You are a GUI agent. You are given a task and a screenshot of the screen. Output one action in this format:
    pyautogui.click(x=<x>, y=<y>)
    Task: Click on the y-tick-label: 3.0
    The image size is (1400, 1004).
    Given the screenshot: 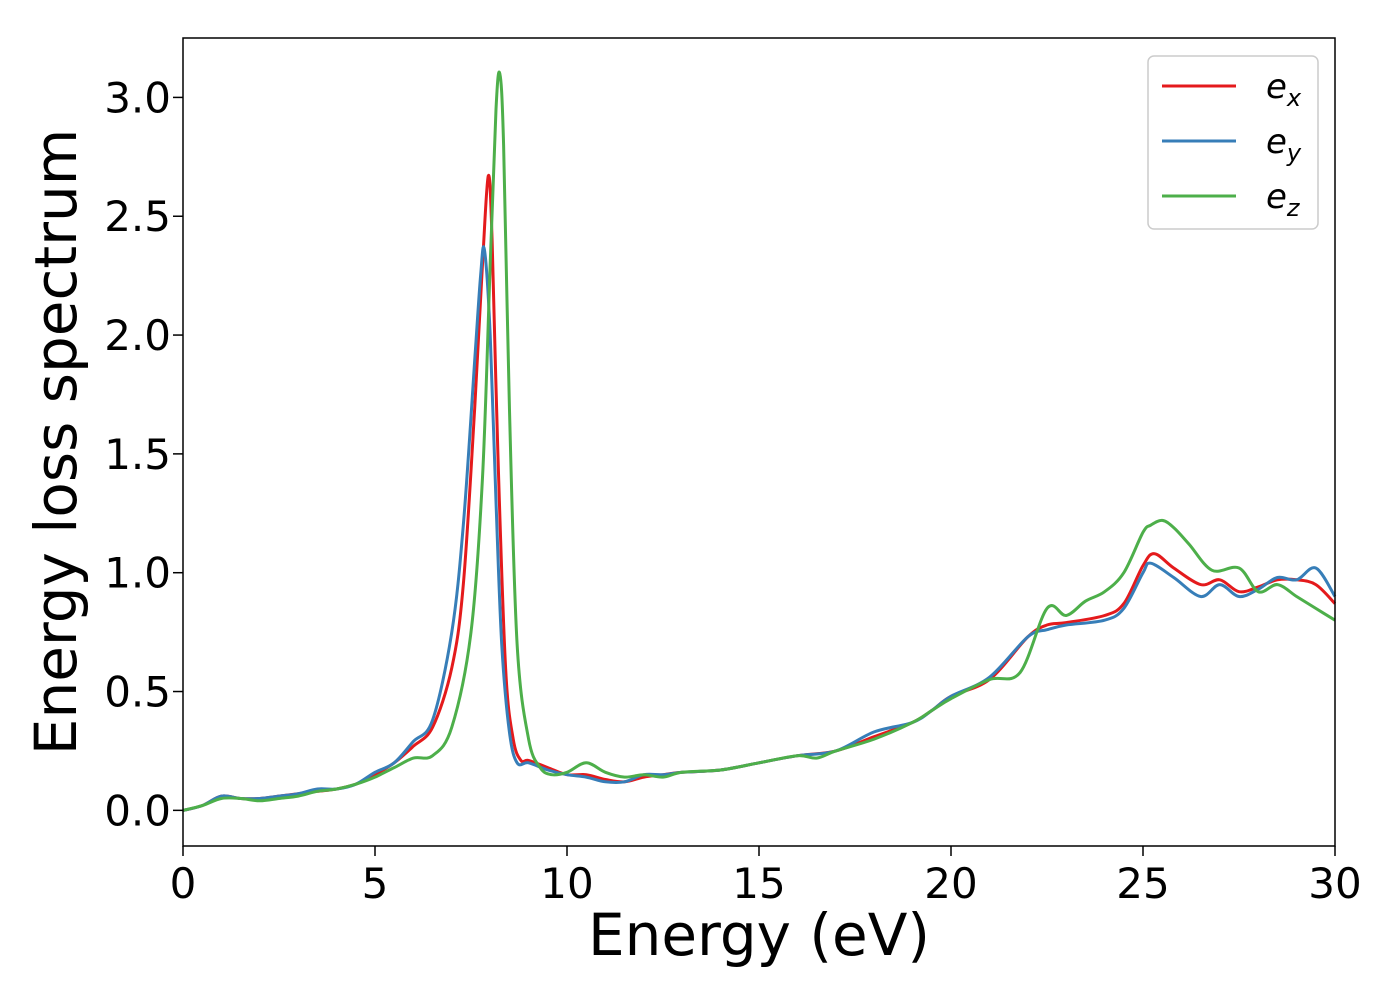 What is the action you would take?
    pyautogui.click(x=137, y=97)
    